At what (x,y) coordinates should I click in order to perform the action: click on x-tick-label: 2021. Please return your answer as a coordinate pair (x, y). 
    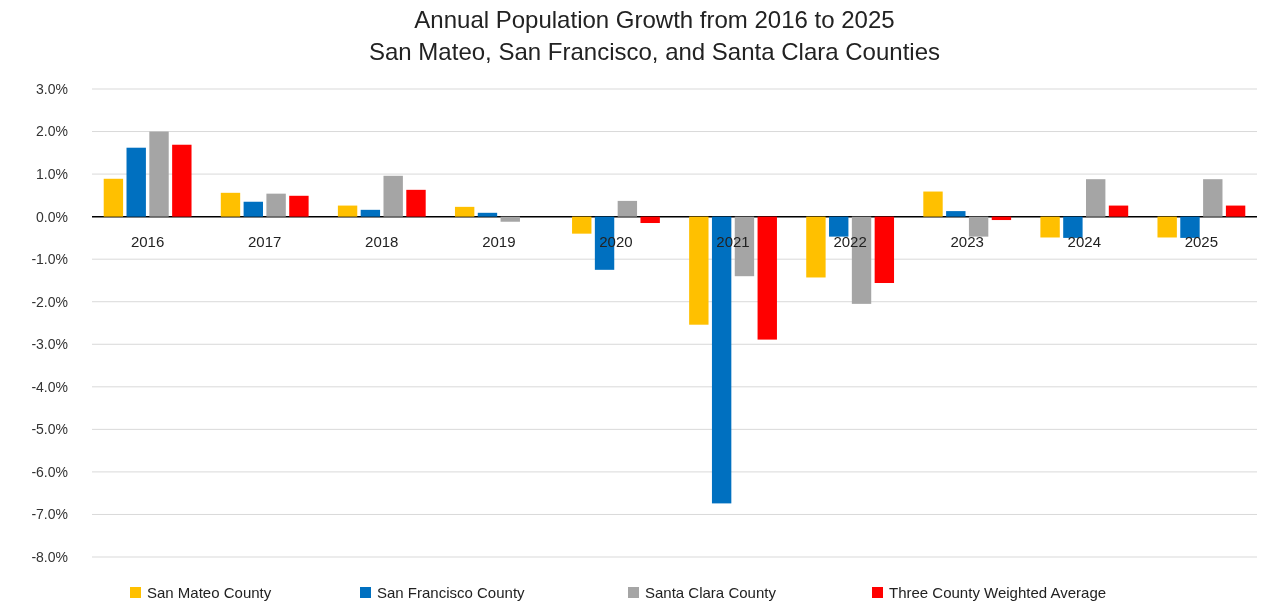
    Looking at the image, I should click on (733, 241).